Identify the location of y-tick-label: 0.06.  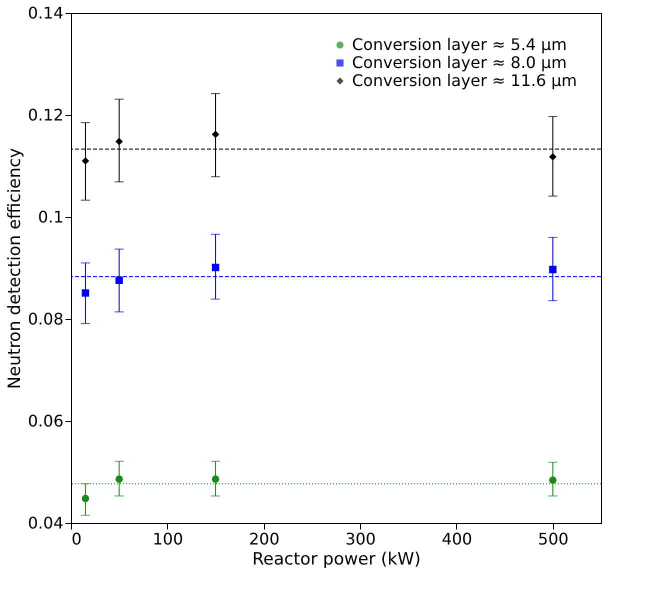
(46, 421).